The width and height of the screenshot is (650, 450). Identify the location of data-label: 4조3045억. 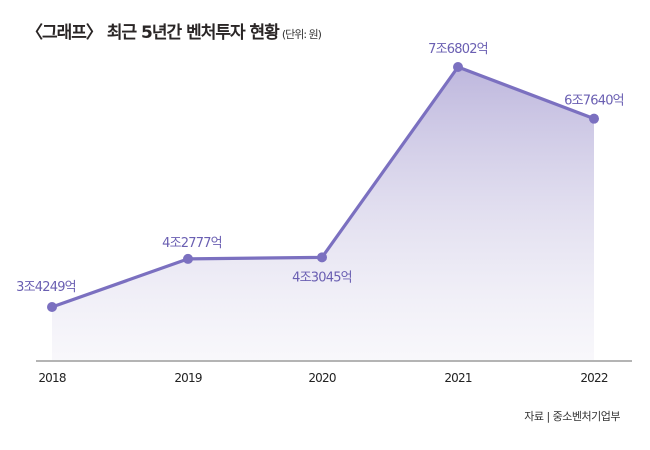
(322, 277).